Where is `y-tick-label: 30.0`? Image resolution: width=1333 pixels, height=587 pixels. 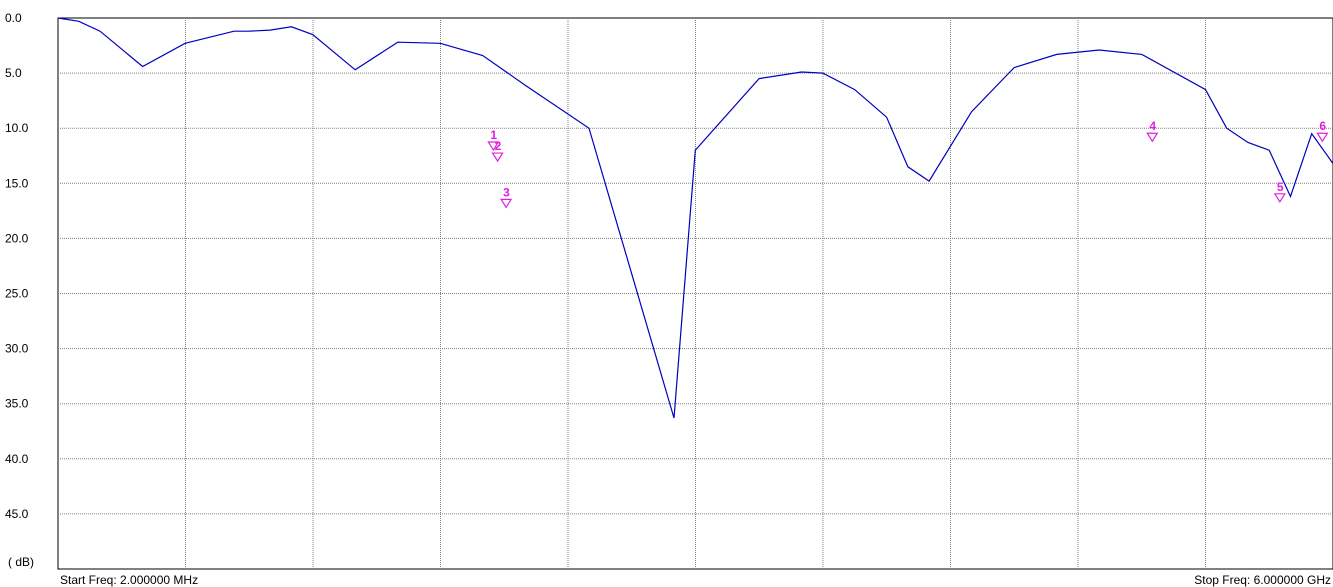
y-tick-label: 30.0 is located at coordinates (17, 349).